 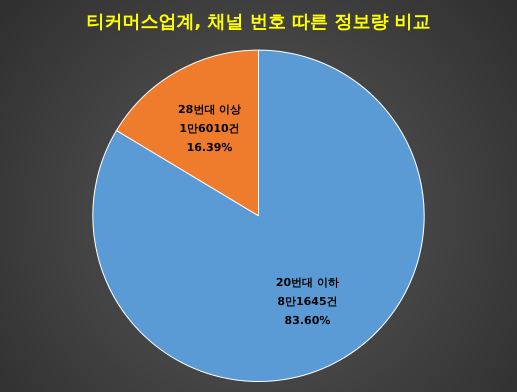 I want to click on slice-label: 20번대 이하, so click(x=308, y=283).